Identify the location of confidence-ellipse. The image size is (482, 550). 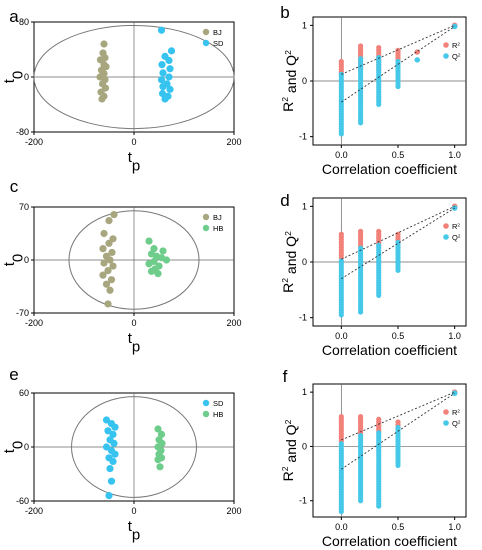
(134, 447).